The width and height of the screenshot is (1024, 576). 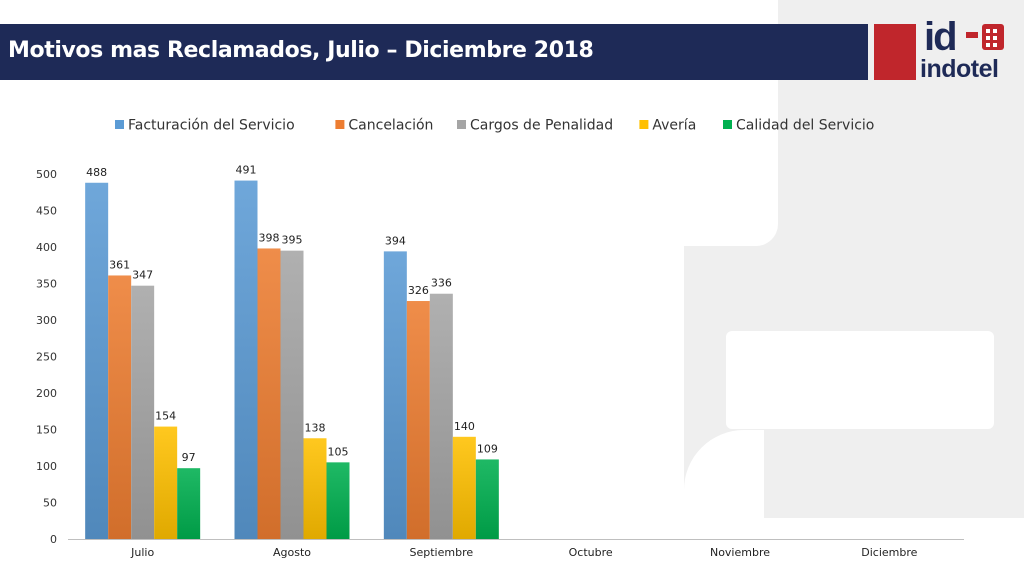 I want to click on x-tick-label-julio: Julio, so click(x=142, y=552).